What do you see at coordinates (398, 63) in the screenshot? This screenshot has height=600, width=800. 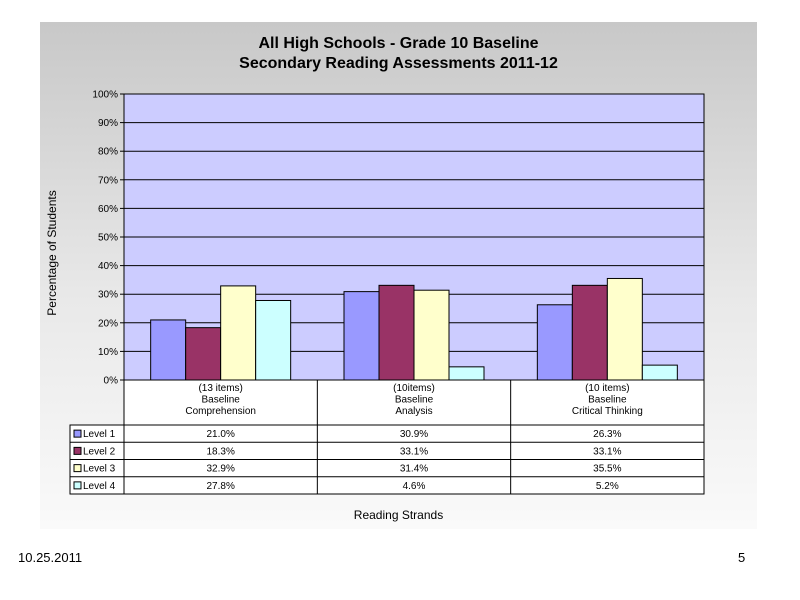 I see `chart-subtitle: Secondary Reading Assessments 2011-12` at bounding box center [398, 63].